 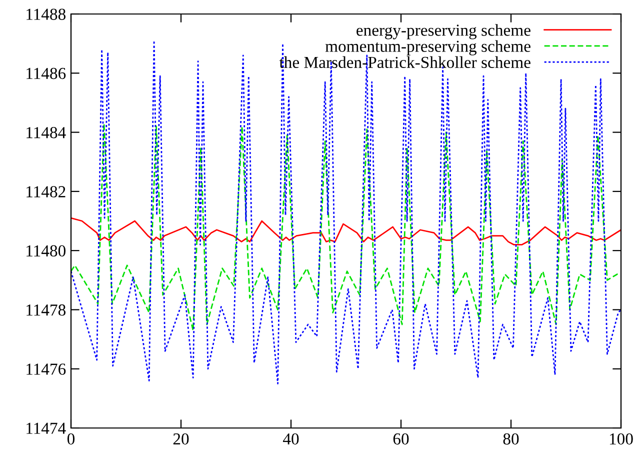 I want to click on x-tick-label: 20, so click(x=181, y=439).